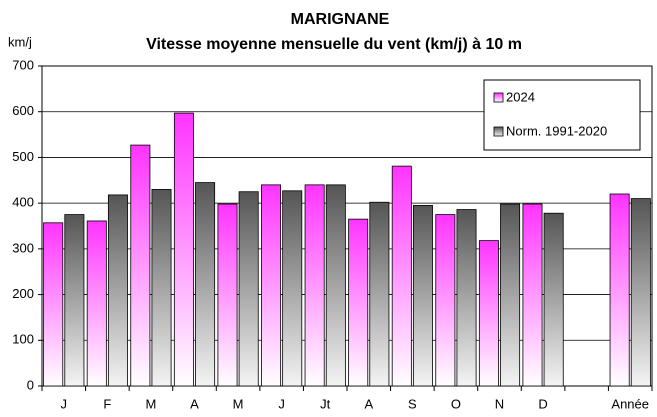 The height and width of the screenshot is (417, 657). I want to click on y-tick-label: 100, so click(23, 339).